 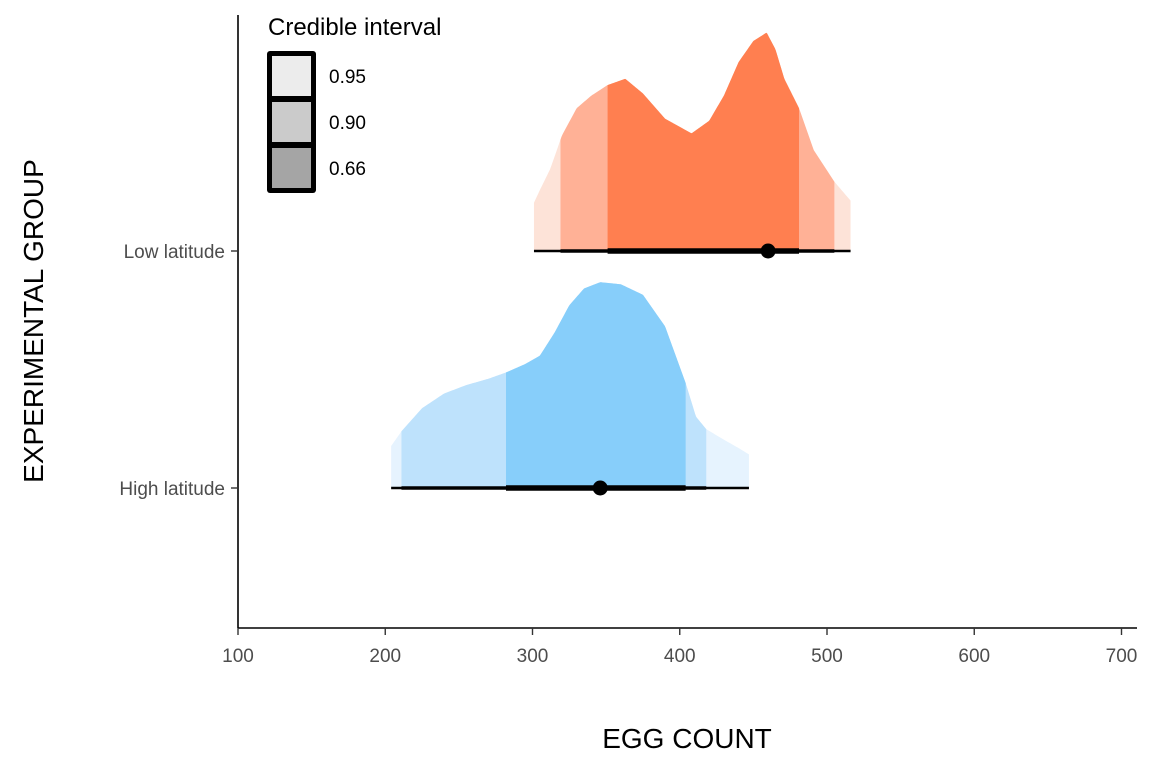 What do you see at coordinates (354, 103) in the screenshot?
I see `legend: Credible interval 0.95 0.90 0.66` at bounding box center [354, 103].